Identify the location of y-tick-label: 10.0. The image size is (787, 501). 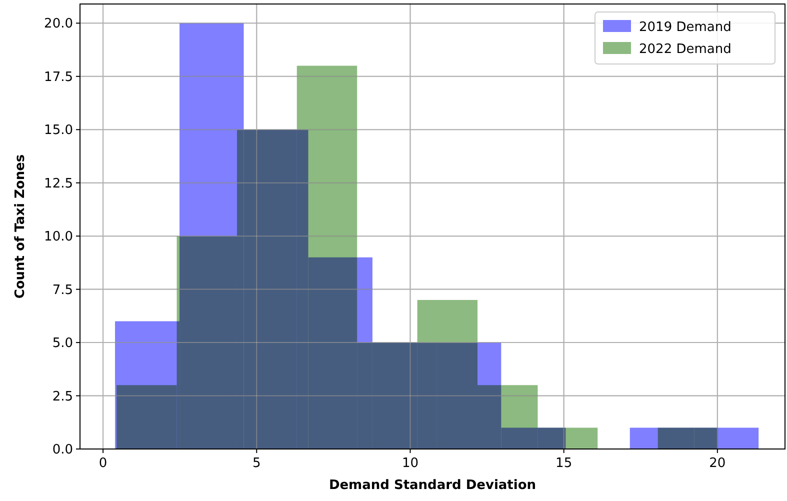
(58, 237).